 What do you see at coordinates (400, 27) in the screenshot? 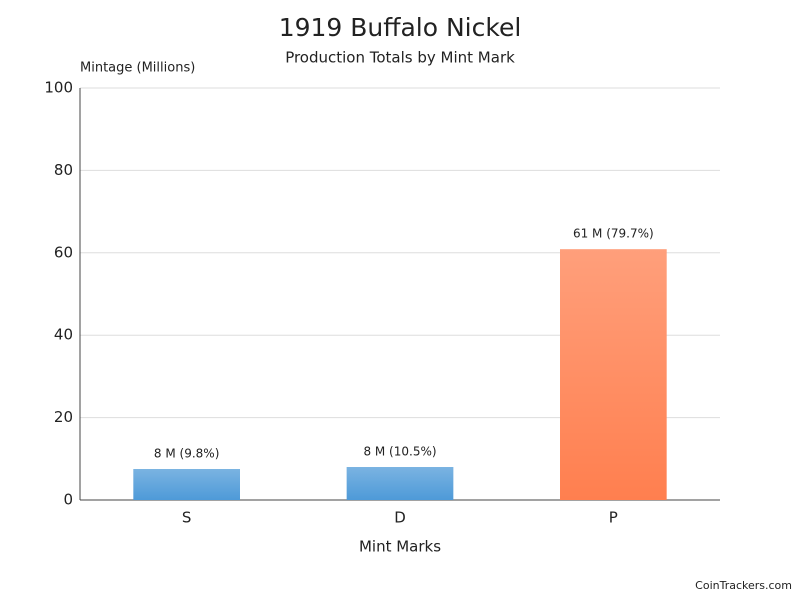
I see `chart-title: 1919 Buffalo Nickel` at bounding box center [400, 27].